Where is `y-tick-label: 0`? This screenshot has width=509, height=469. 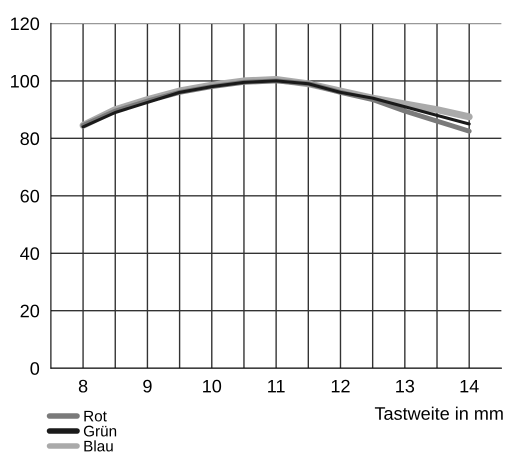 y-tick-label: 0 is located at coordinates (35, 368).